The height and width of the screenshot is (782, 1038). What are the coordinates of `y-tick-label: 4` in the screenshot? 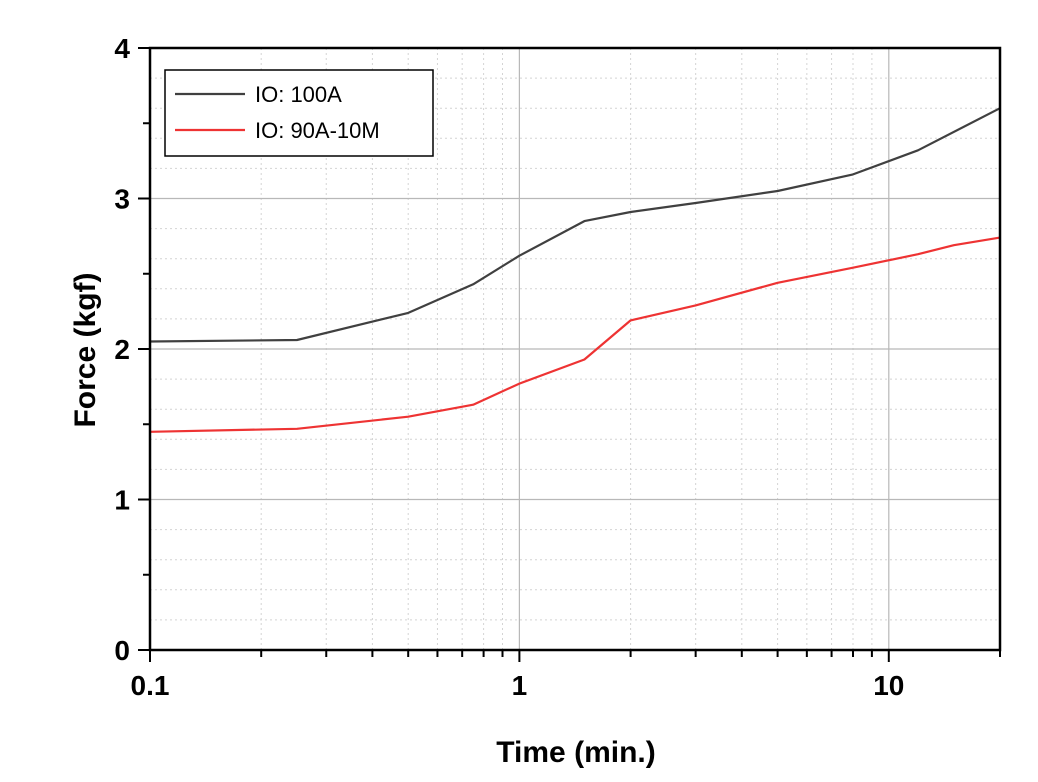 It's located at (122, 48).